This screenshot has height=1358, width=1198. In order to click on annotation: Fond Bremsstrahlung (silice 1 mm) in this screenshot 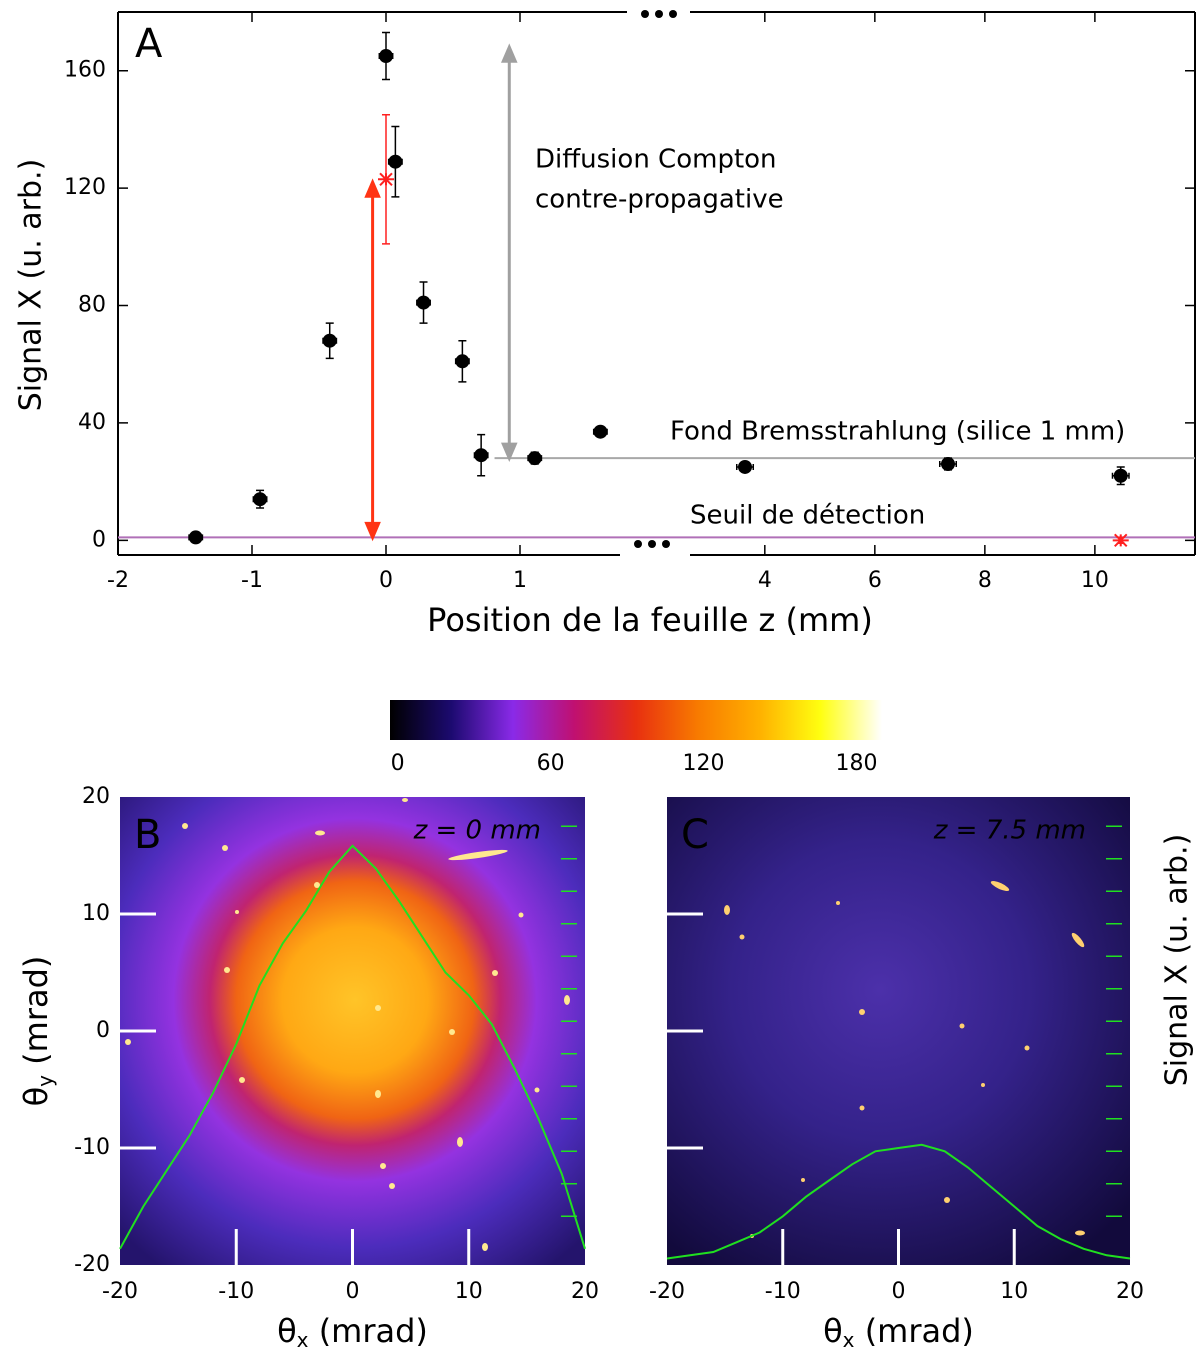, I will do `click(897, 432)`.